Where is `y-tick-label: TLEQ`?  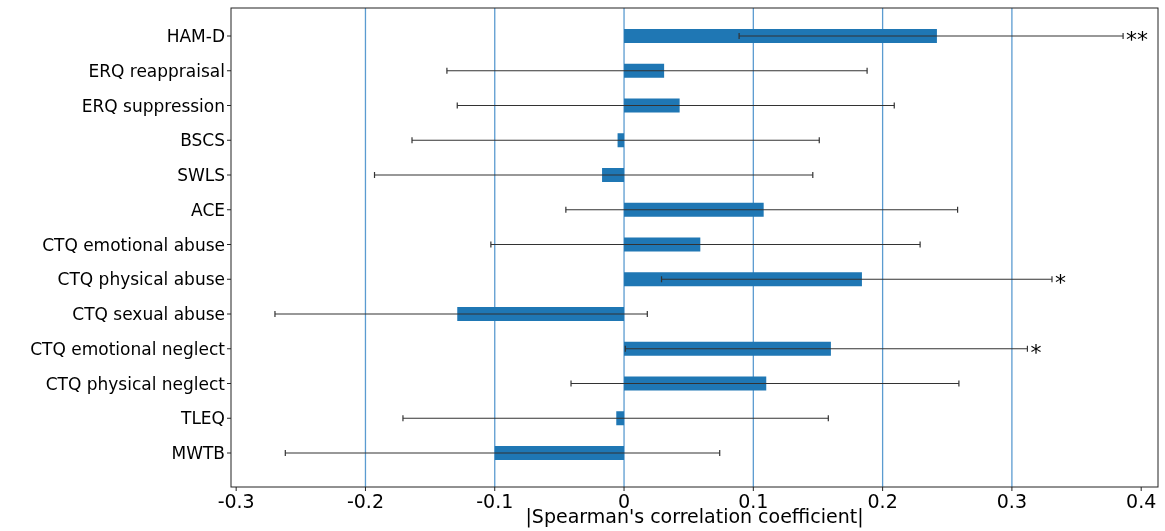
y-tick-label: TLEQ is located at coordinates (202, 418).